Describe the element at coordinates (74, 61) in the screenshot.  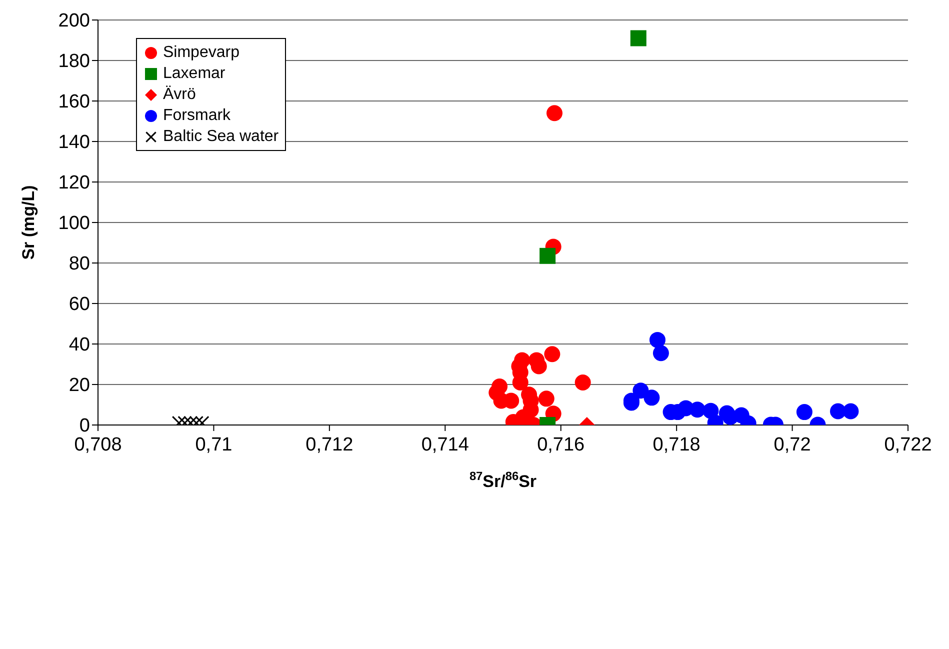
I see `y-tick-label: 180` at that location.